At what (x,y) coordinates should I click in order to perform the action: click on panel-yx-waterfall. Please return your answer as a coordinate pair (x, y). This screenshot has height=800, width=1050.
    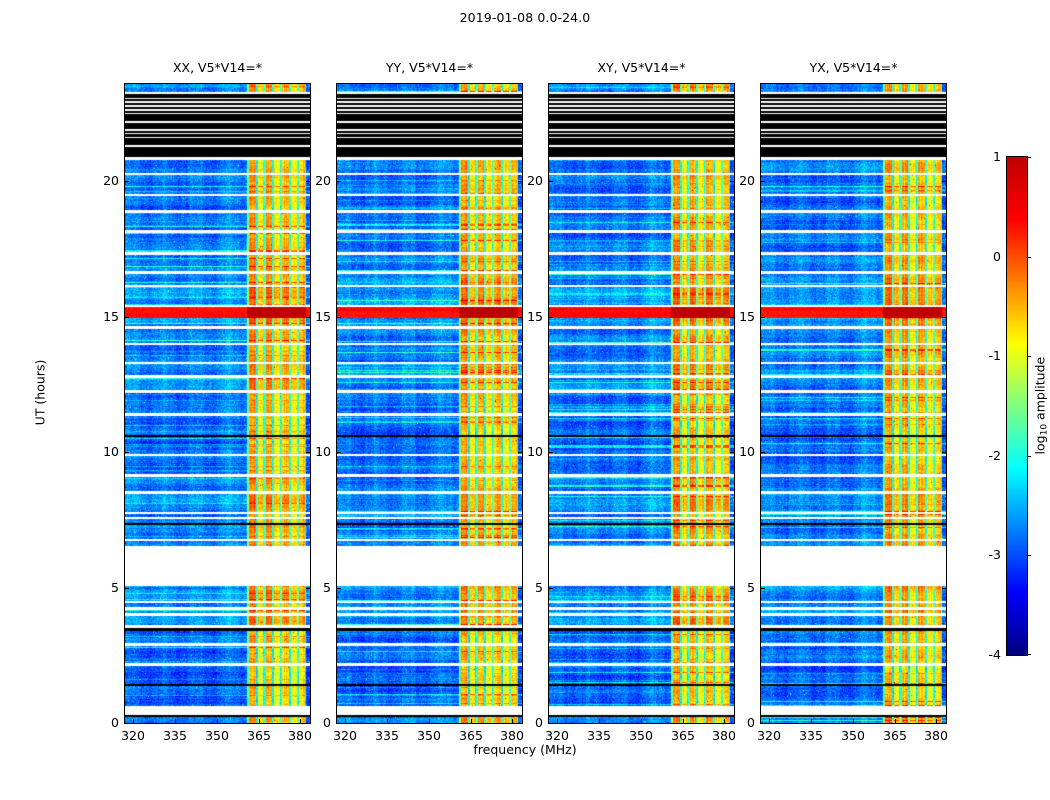
    Looking at the image, I should click on (853, 403).